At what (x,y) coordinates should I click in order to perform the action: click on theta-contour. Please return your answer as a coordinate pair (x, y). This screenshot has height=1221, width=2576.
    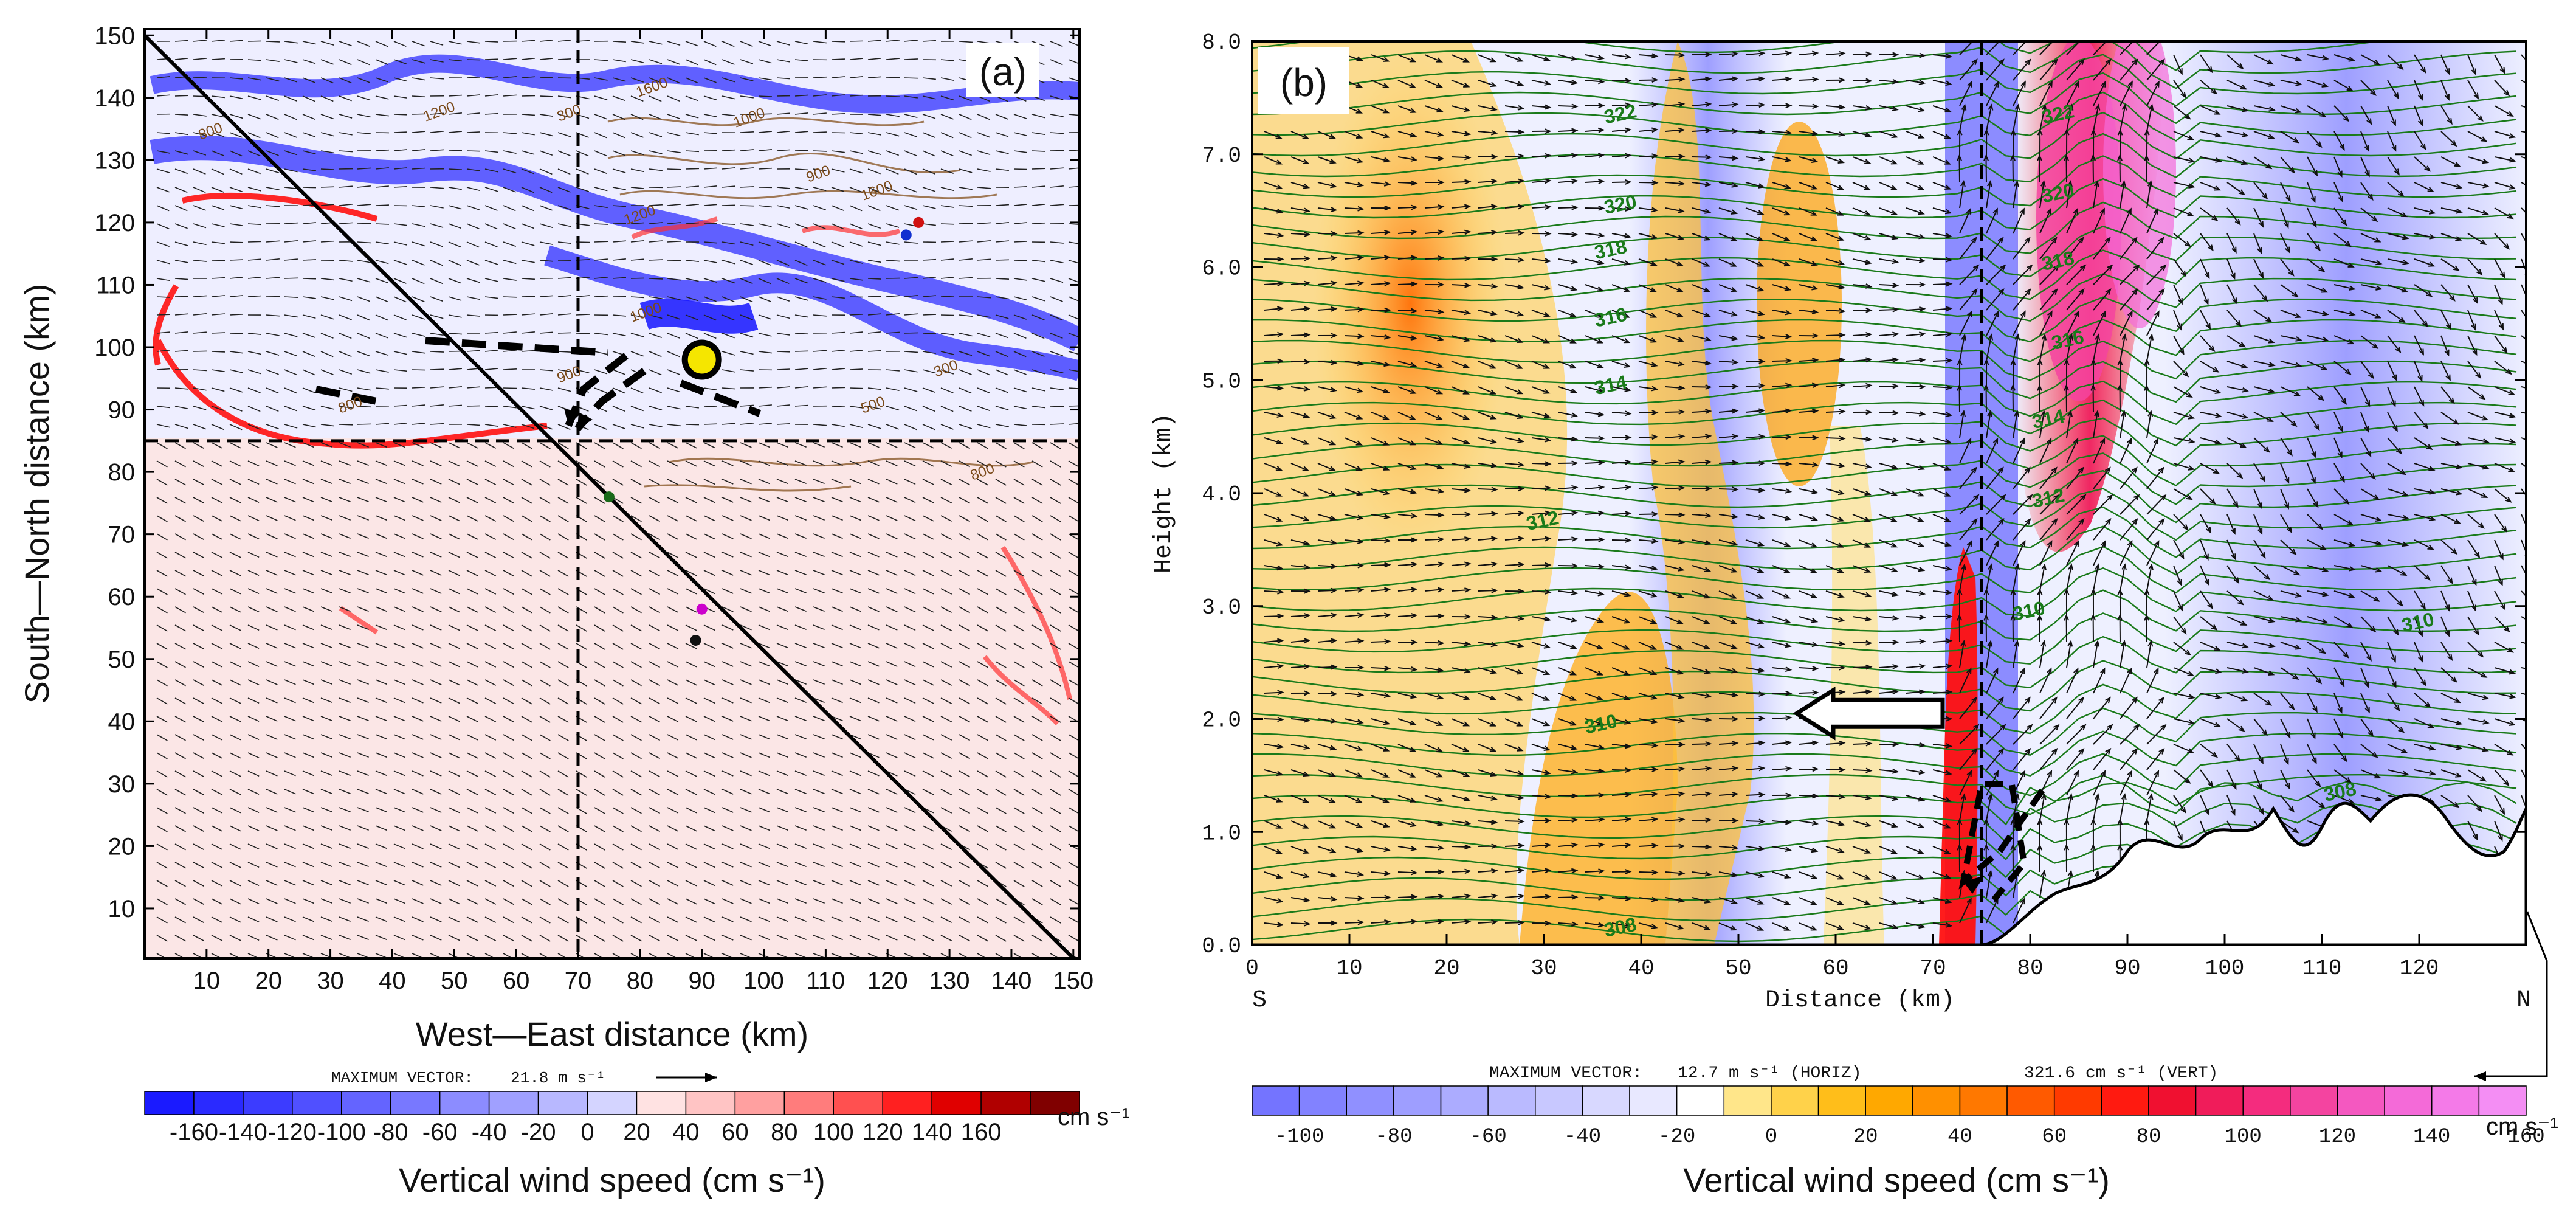
    Looking at the image, I should click on (1884, 204).